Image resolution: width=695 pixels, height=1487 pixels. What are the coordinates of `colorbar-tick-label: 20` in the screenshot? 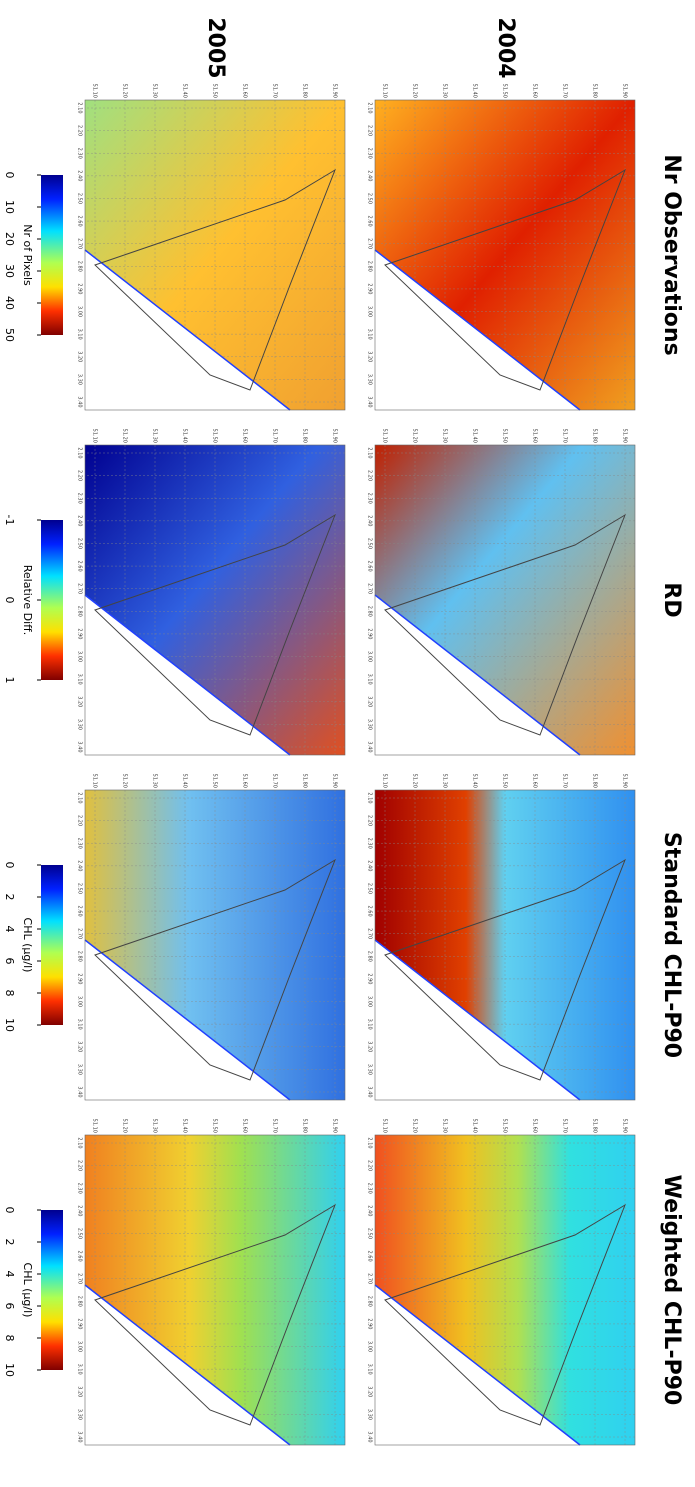 It's located at (9, 239).